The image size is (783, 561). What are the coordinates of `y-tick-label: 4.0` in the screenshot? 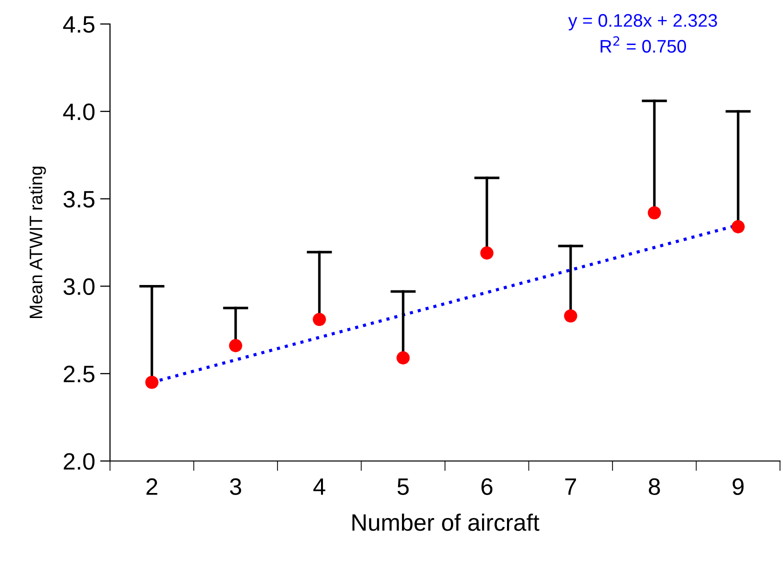 It's located at (78, 111).